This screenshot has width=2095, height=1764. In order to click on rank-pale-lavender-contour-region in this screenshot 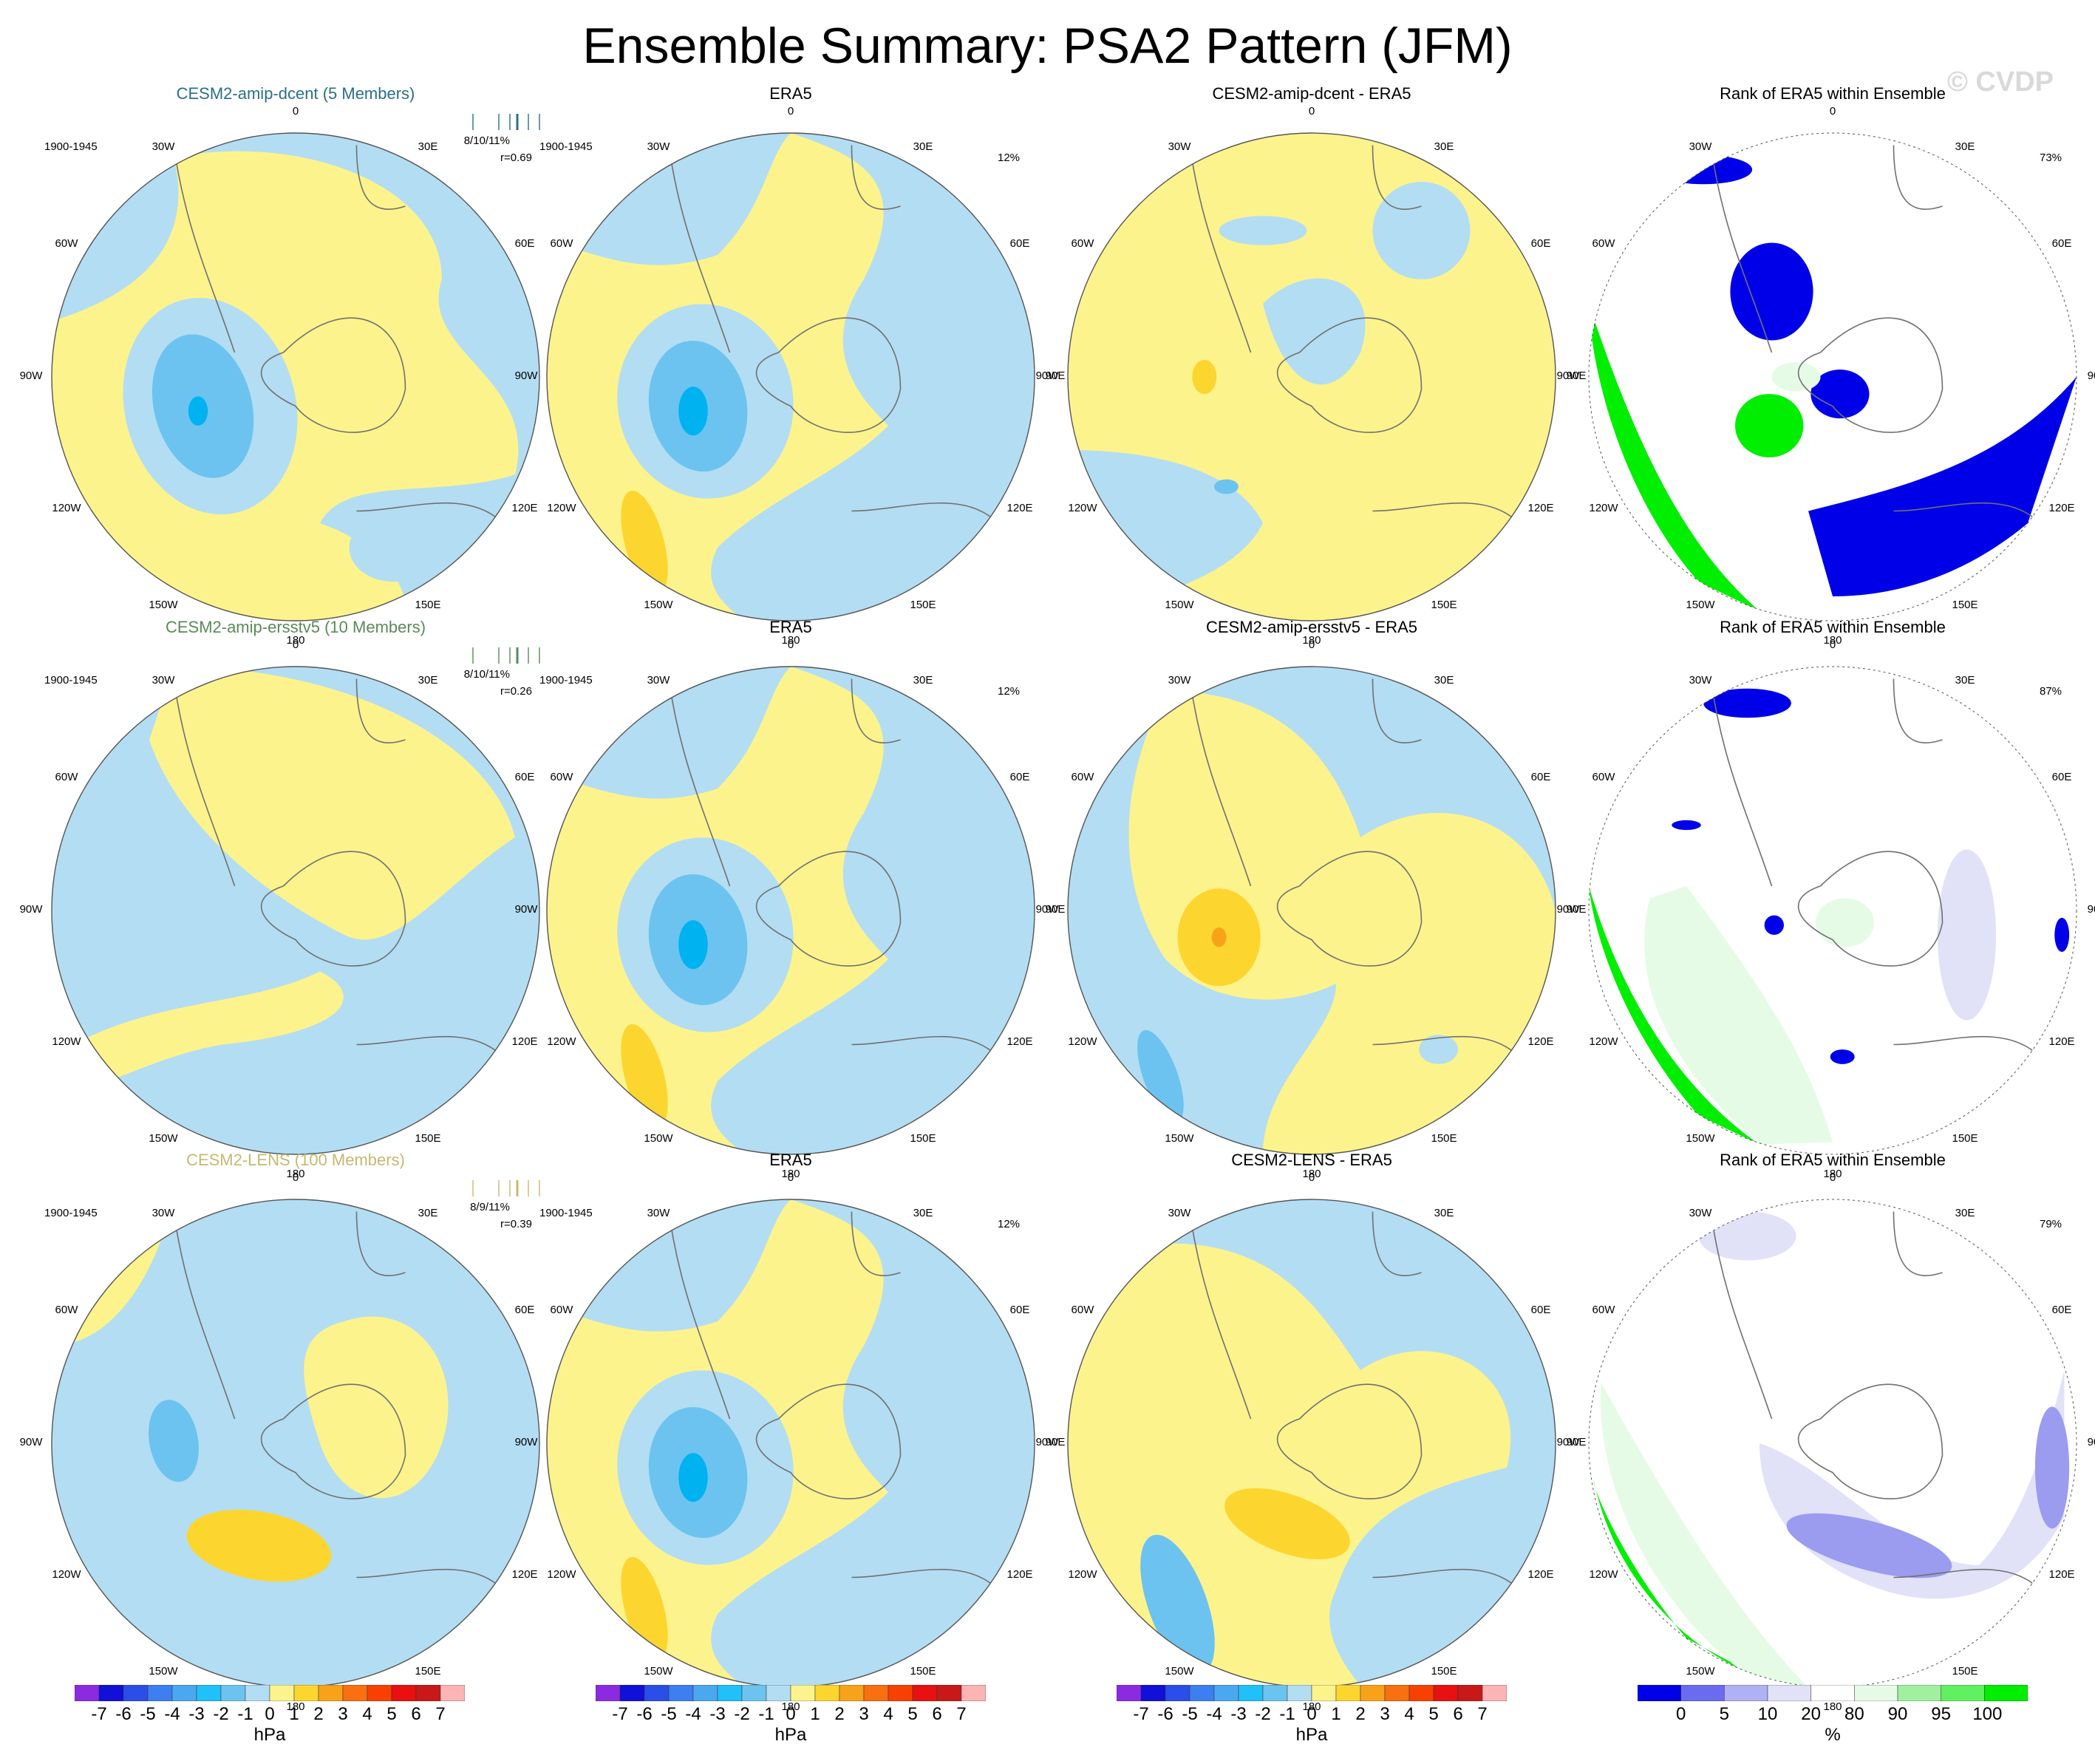, I will do `click(1747, 1236)`.